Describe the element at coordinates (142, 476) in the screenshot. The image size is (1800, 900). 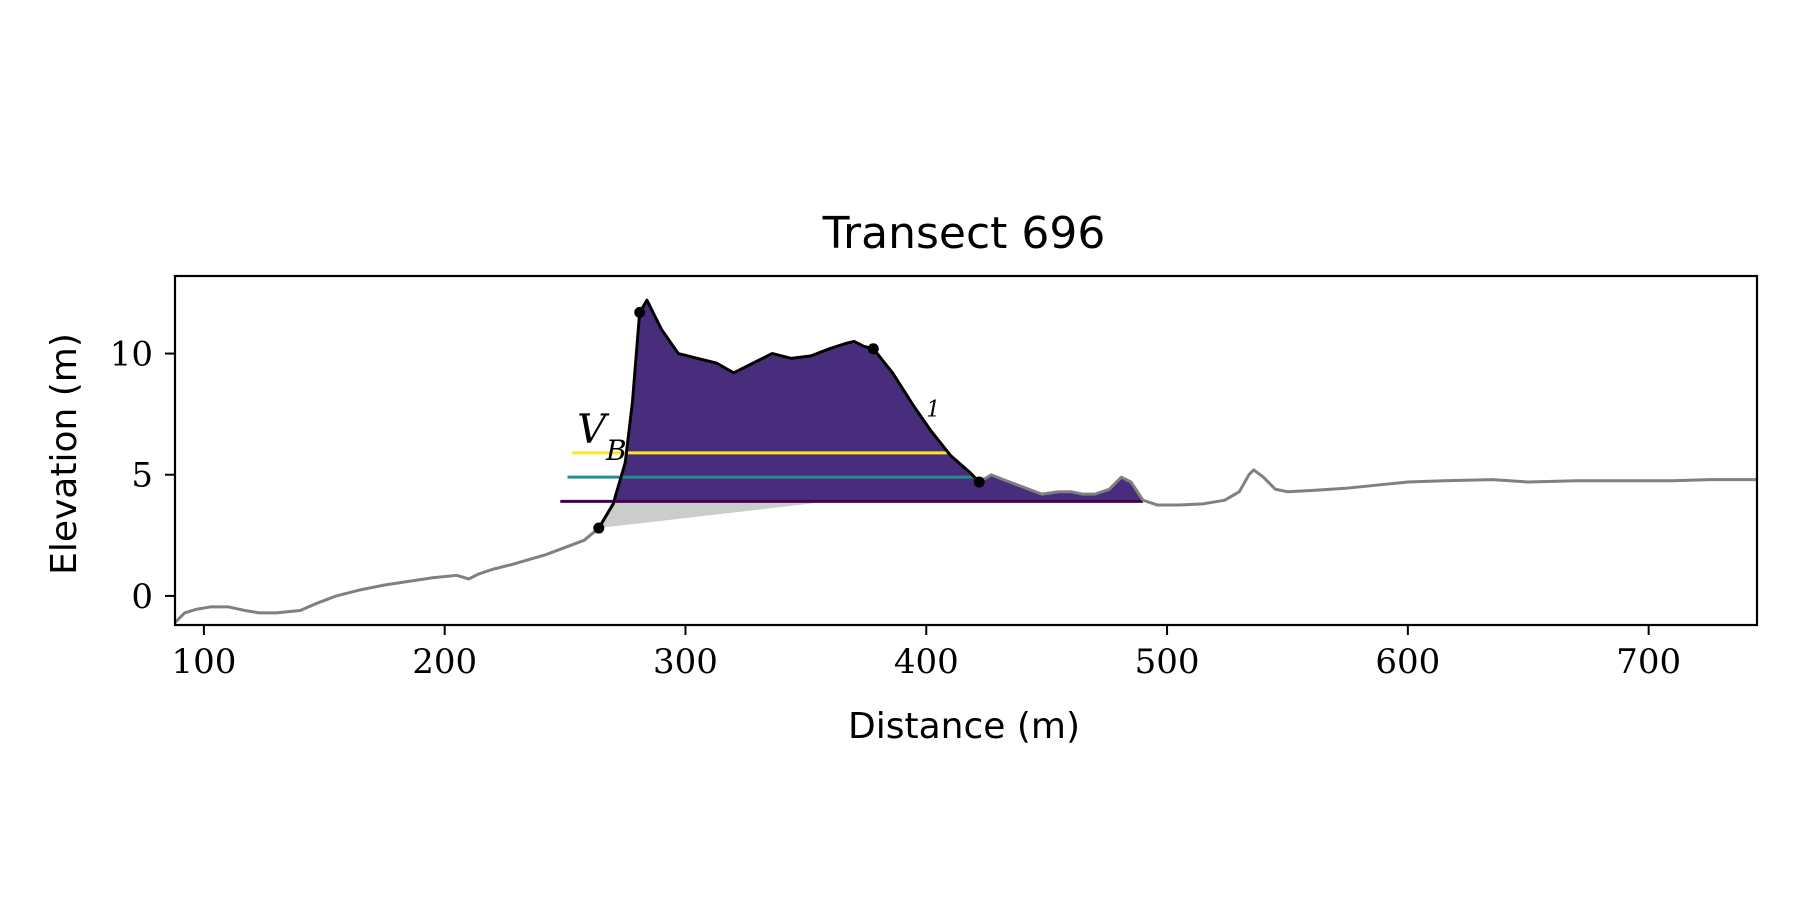
I see `y-tick-label: 5` at that location.